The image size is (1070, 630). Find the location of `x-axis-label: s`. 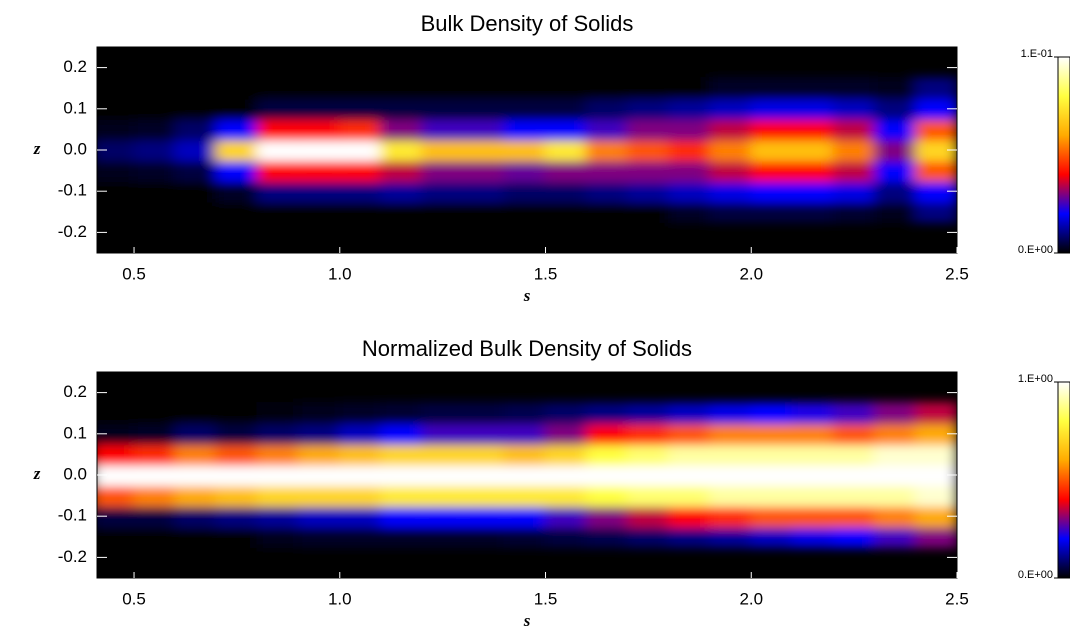

x-axis-label: s is located at coordinates (527, 295).